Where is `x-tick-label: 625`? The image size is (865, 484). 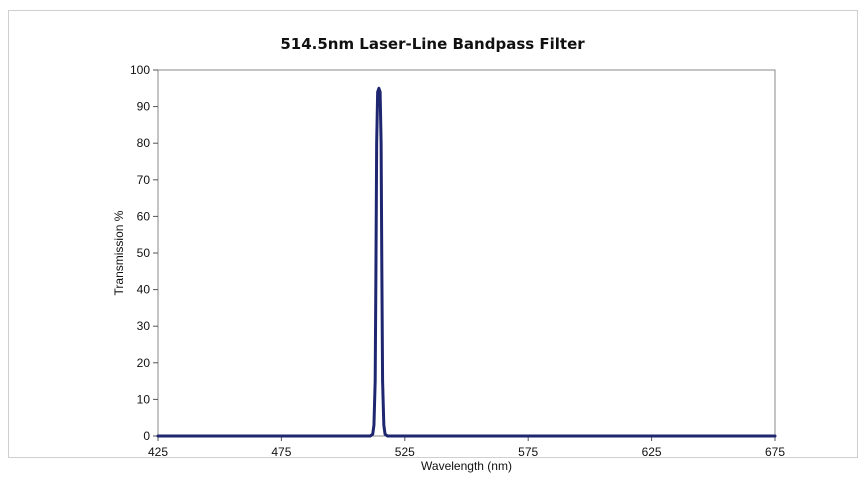 x-tick-label: 625 is located at coordinates (652, 452).